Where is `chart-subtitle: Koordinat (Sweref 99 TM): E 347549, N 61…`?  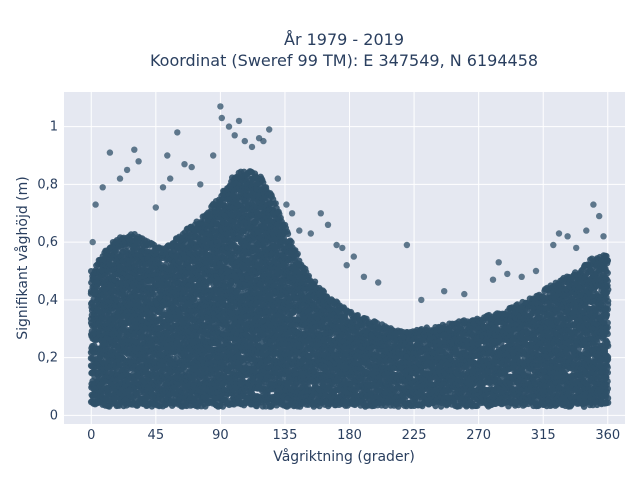
chart-subtitle: Koordinat (Sweref 99 TM): E 347549, N 61… is located at coordinates (344, 60).